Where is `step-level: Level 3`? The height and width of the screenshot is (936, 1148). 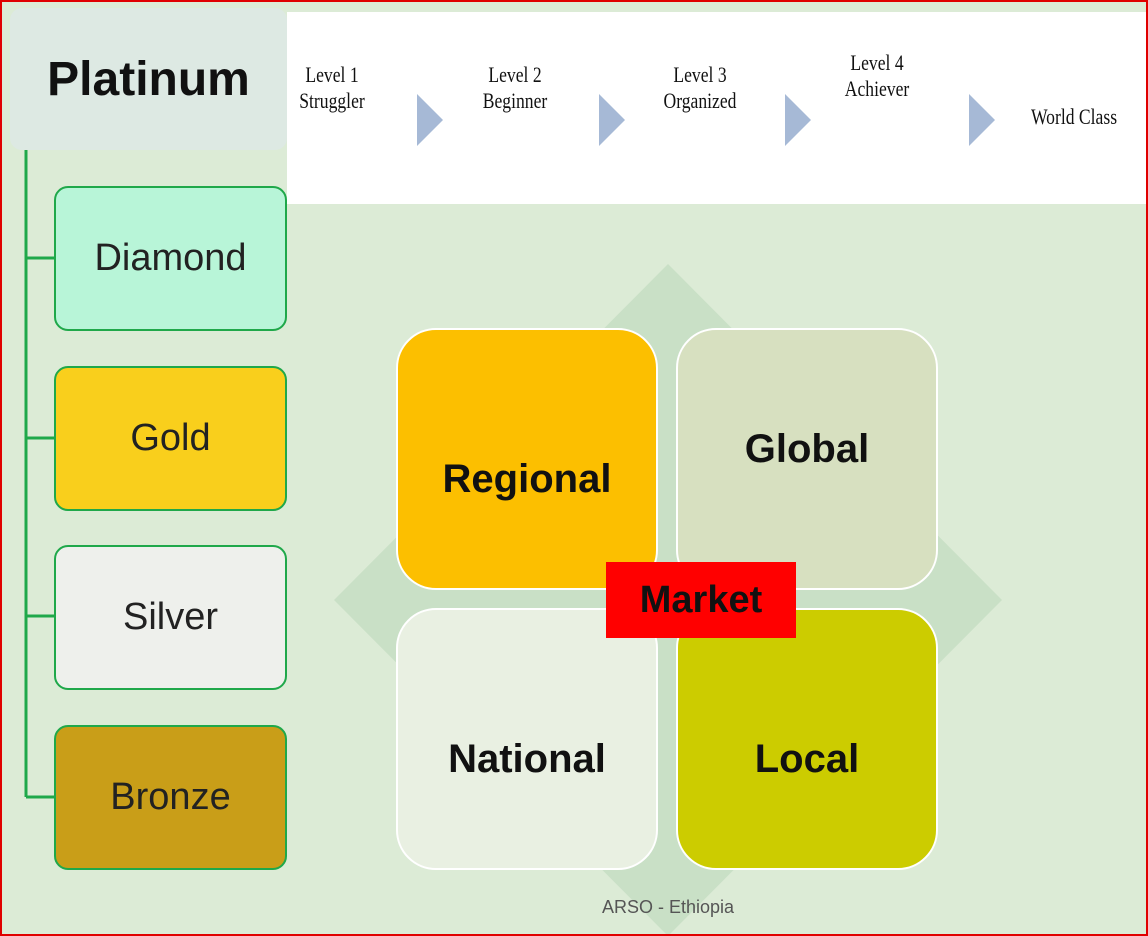
step-level: Level 3 is located at coordinates (700, 74).